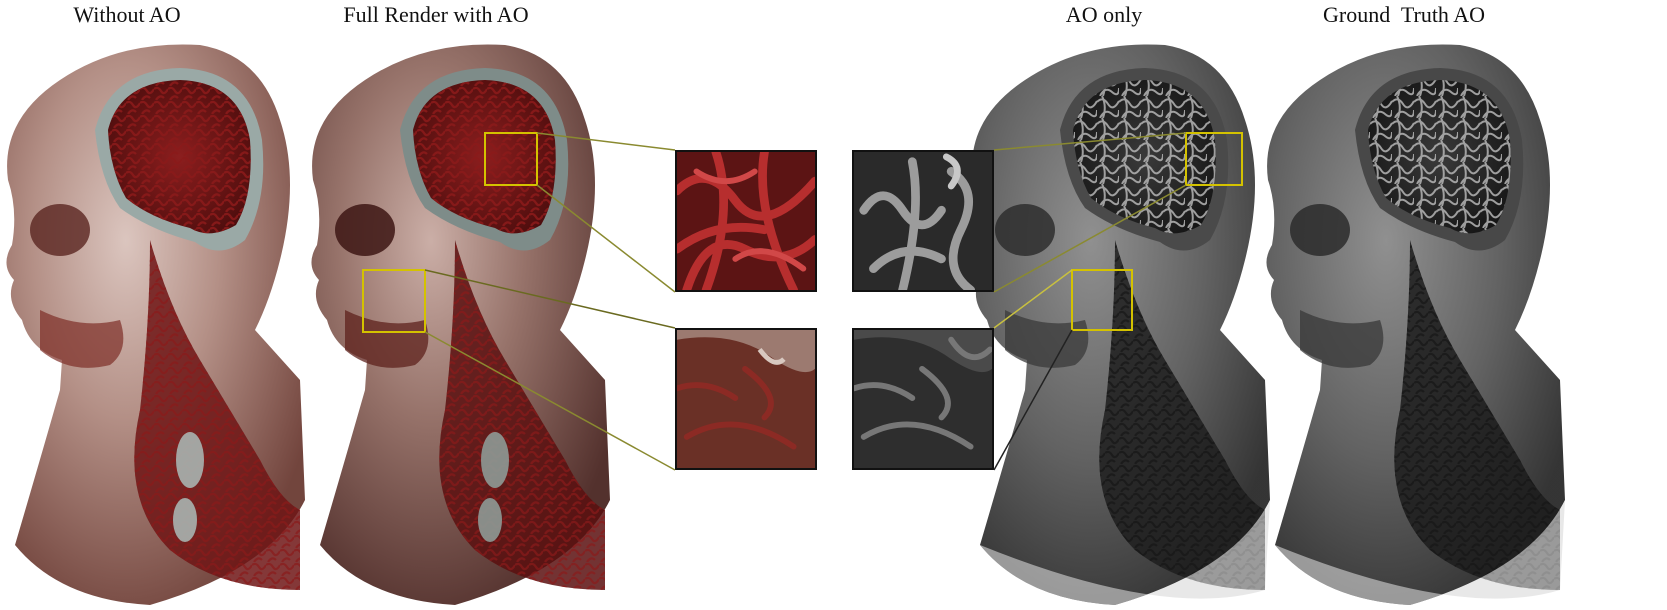  What do you see at coordinates (436, 14) in the screenshot?
I see `title-full-render: Full Render with AO` at bounding box center [436, 14].